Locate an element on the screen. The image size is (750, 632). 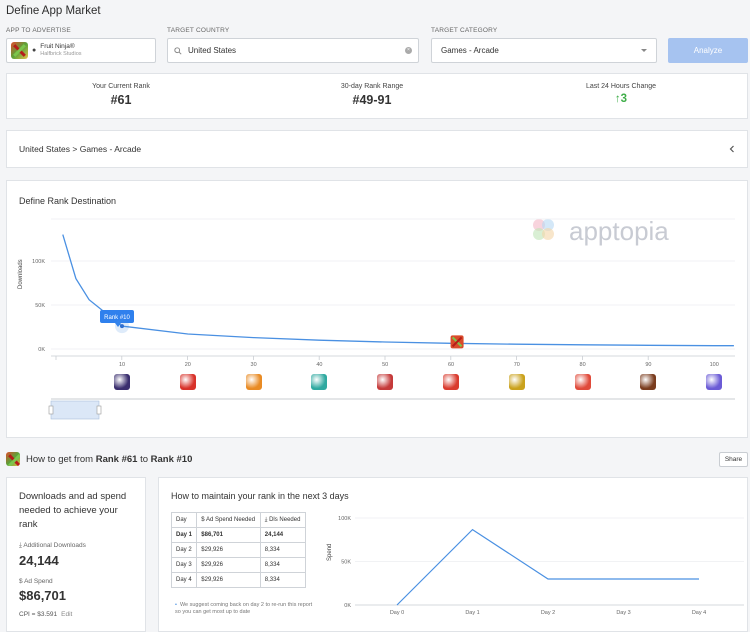
category-field-label: TARGET CATEGORY is located at coordinates (464, 30).